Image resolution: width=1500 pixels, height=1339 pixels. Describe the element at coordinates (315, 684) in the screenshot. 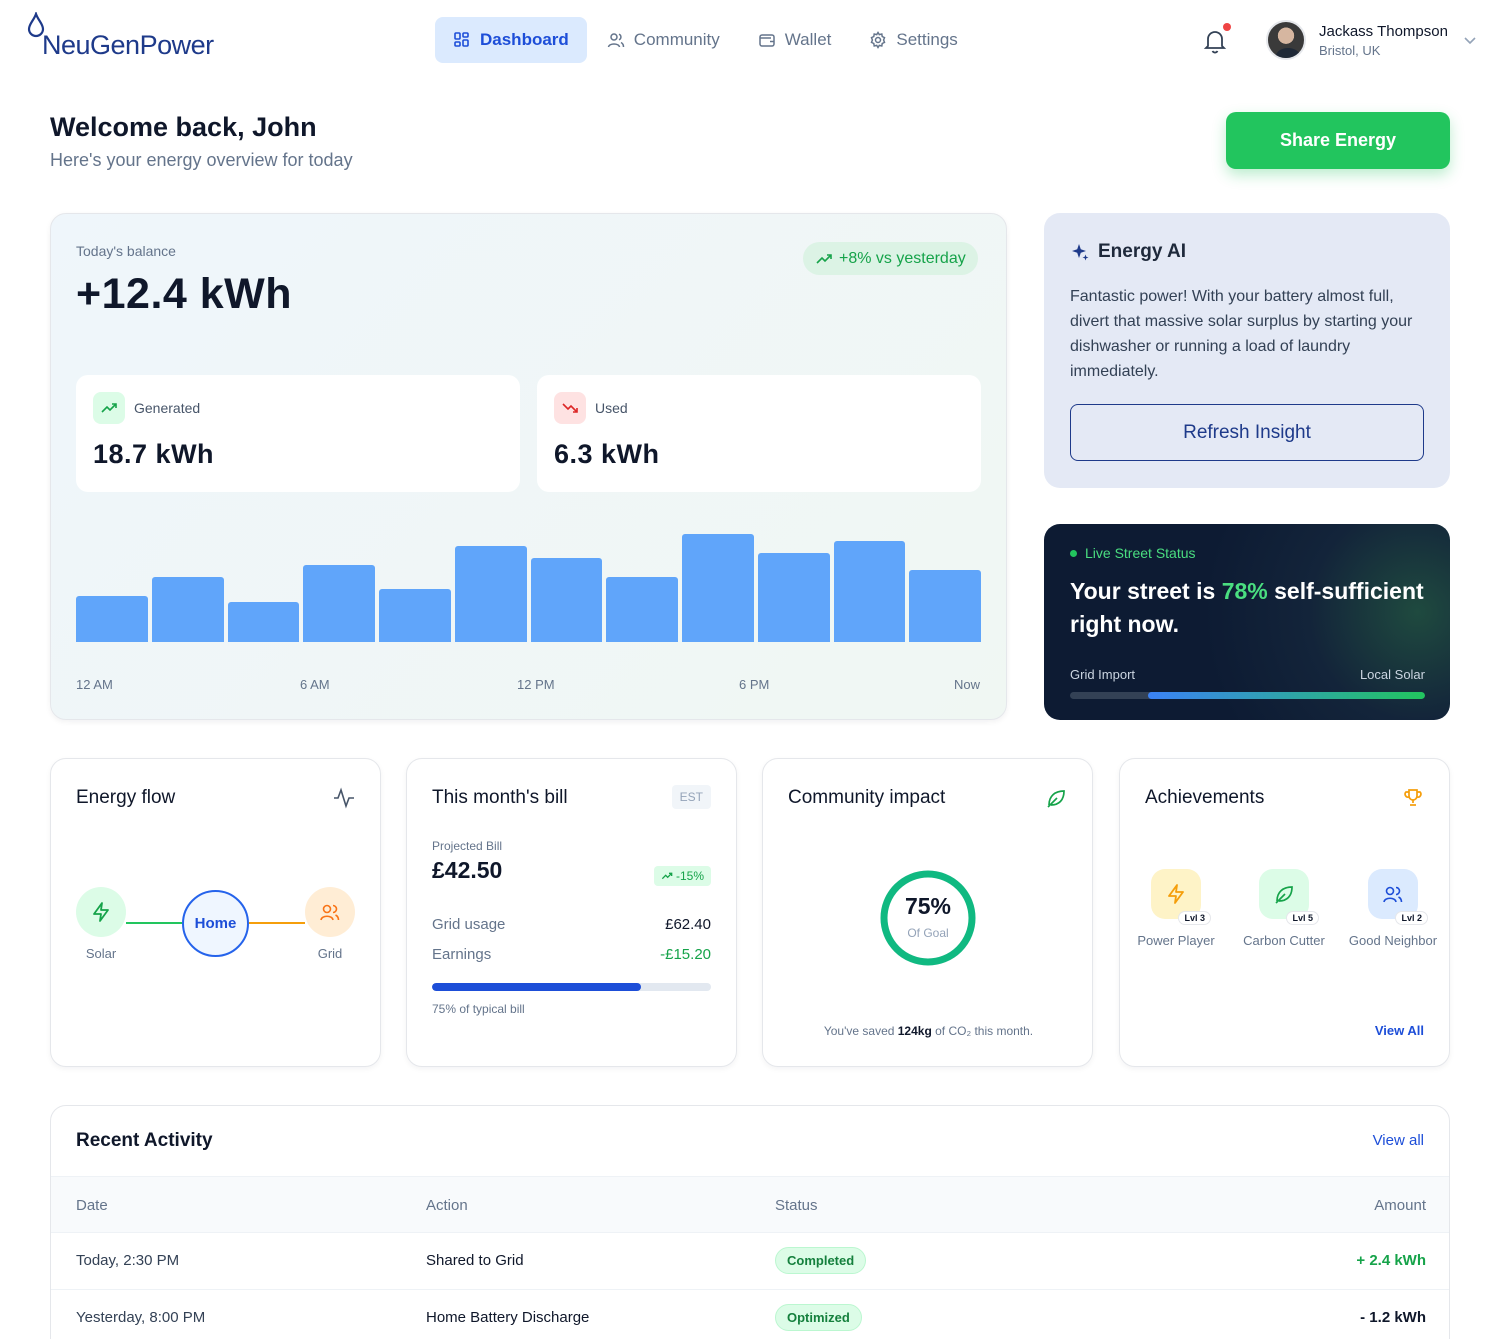

I see `x-tick-label: 6 AM` at that location.